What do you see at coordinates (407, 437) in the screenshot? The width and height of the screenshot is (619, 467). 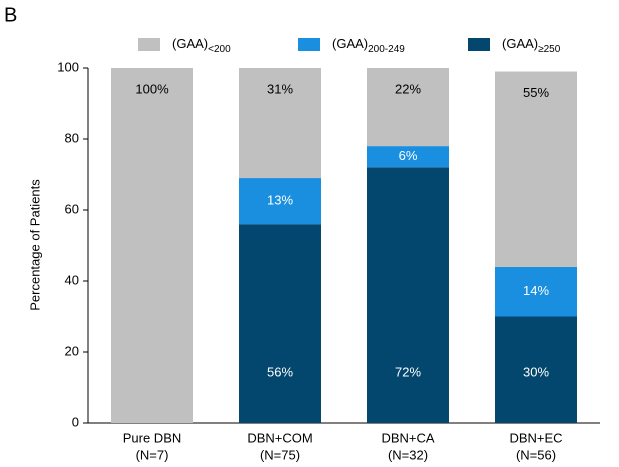 I see `x-tick-label: DBN+CA` at bounding box center [407, 437].